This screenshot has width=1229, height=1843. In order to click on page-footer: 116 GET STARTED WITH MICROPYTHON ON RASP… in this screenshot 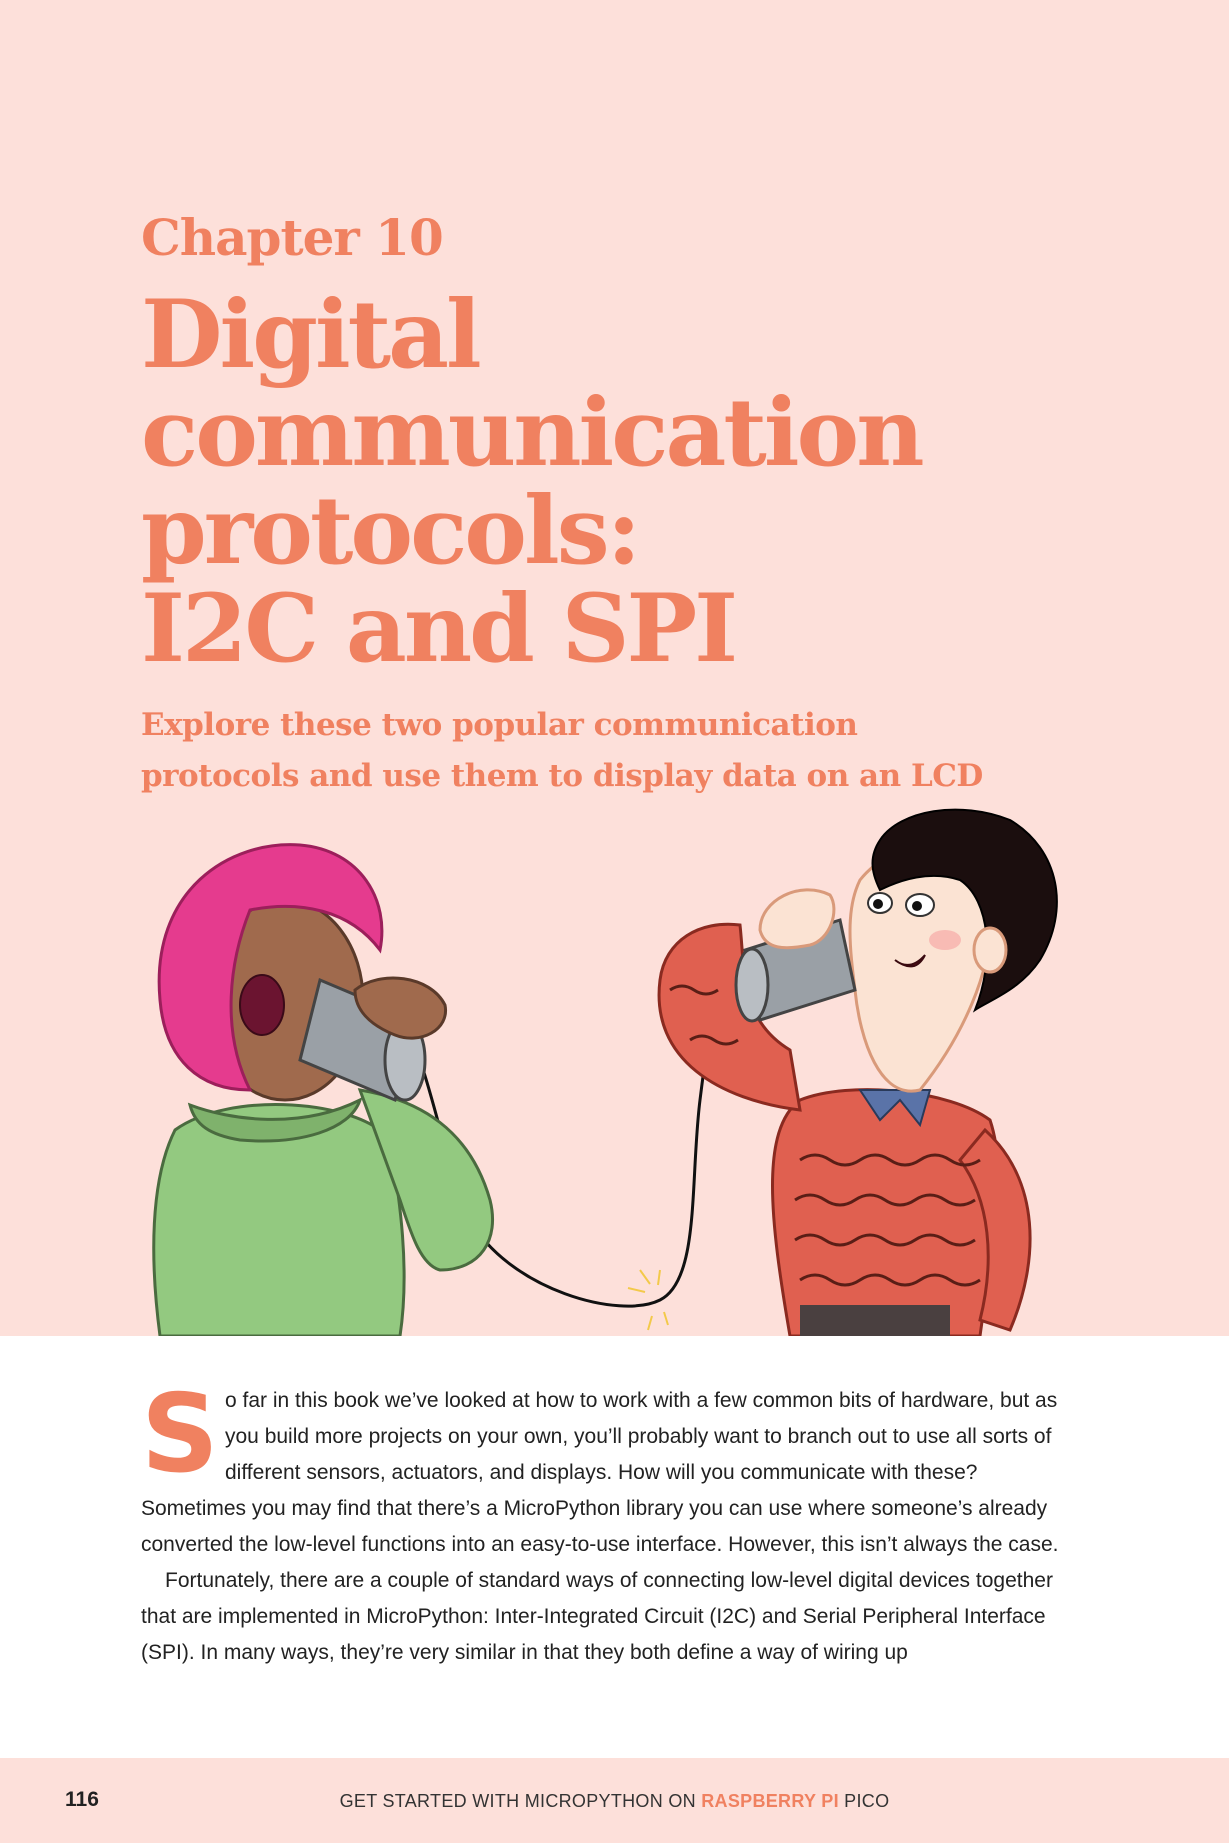, I will do `click(614, 1800)`.